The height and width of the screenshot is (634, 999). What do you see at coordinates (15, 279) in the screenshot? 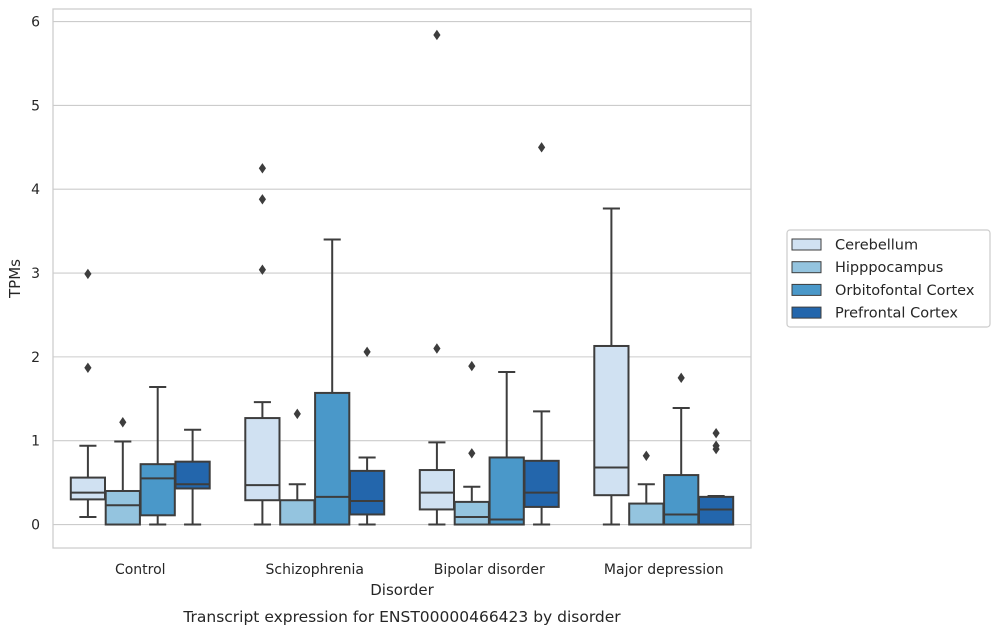
I see `y-axis-label: TPMs` at bounding box center [15, 279].